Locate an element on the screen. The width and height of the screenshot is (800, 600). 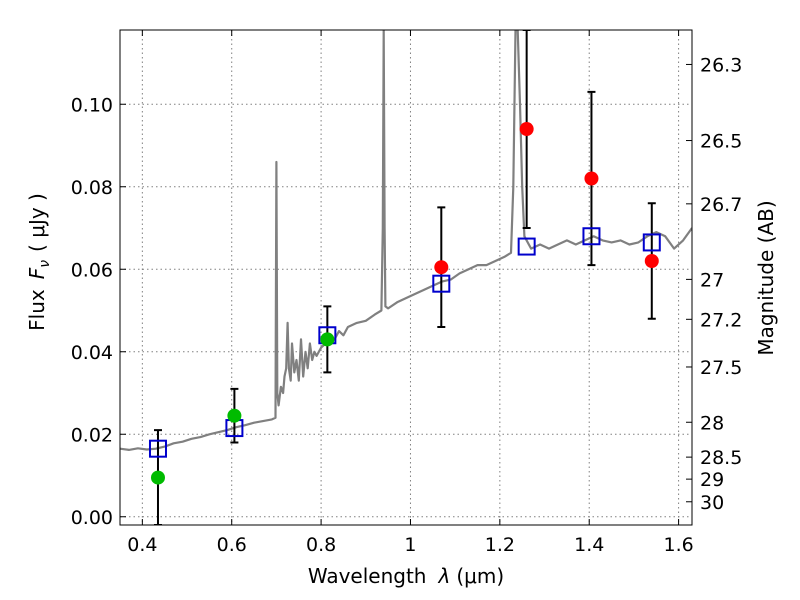
mag-tick-label: 27 is located at coordinates (712, 280).